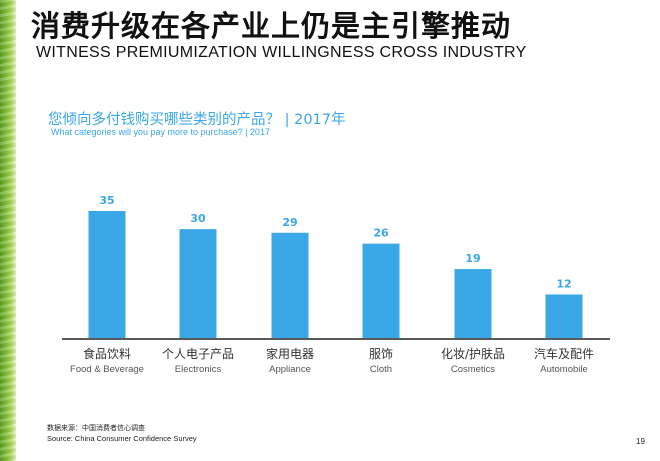 The width and height of the screenshot is (660, 461). I want to click on source-cn: 数据来源：中国消费者信心调查, so click(96, 428).